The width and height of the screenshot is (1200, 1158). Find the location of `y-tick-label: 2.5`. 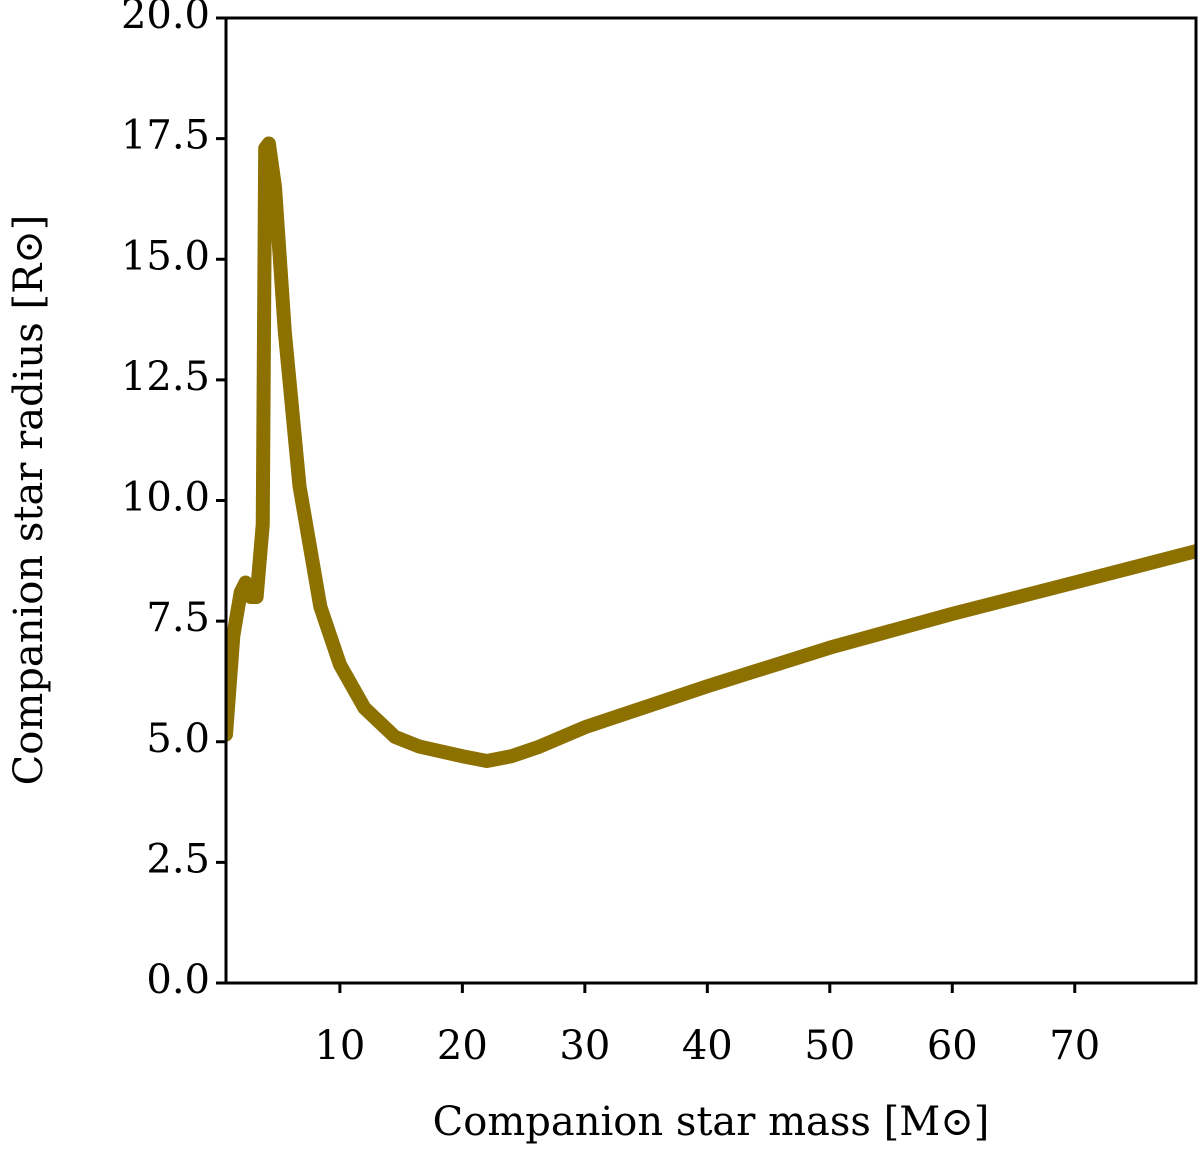

y-tick-label: 2.5 is located at coordinates (178, 859).